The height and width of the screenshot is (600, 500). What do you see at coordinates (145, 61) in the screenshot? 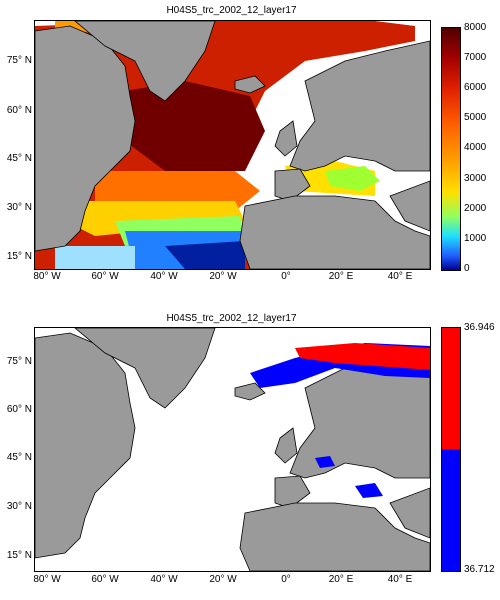
I see `greenland` at bounding box center [145, 61].